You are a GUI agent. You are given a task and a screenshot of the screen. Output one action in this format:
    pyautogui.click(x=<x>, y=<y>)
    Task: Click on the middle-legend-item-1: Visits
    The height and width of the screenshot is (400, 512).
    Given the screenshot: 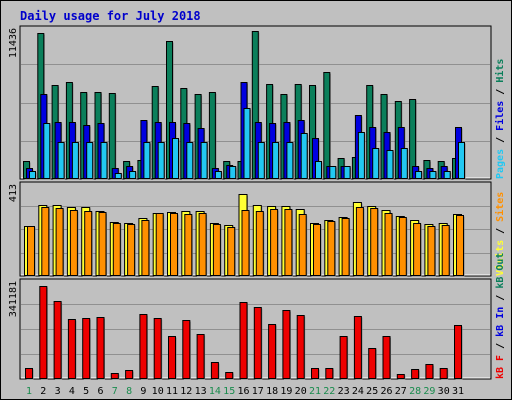 What is the action you would take?
    pyautogui.click(x=500, y=258)
    